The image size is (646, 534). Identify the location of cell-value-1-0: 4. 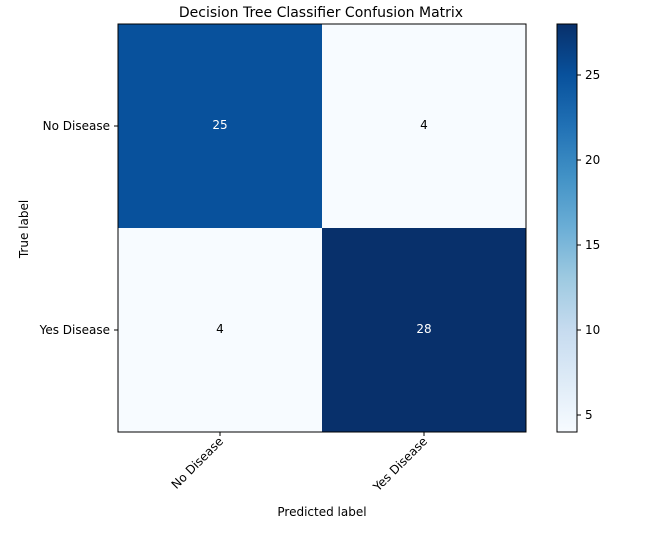
(220, 329).